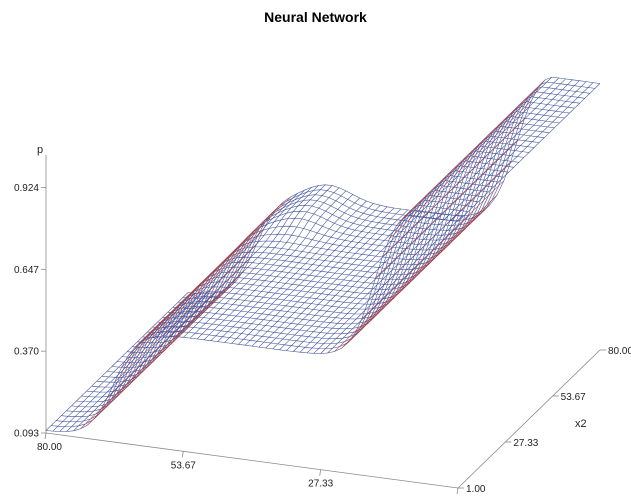 This screenshot has width=631, height=496. I want to click on chart-title: Neural Network, so click(315, 17).